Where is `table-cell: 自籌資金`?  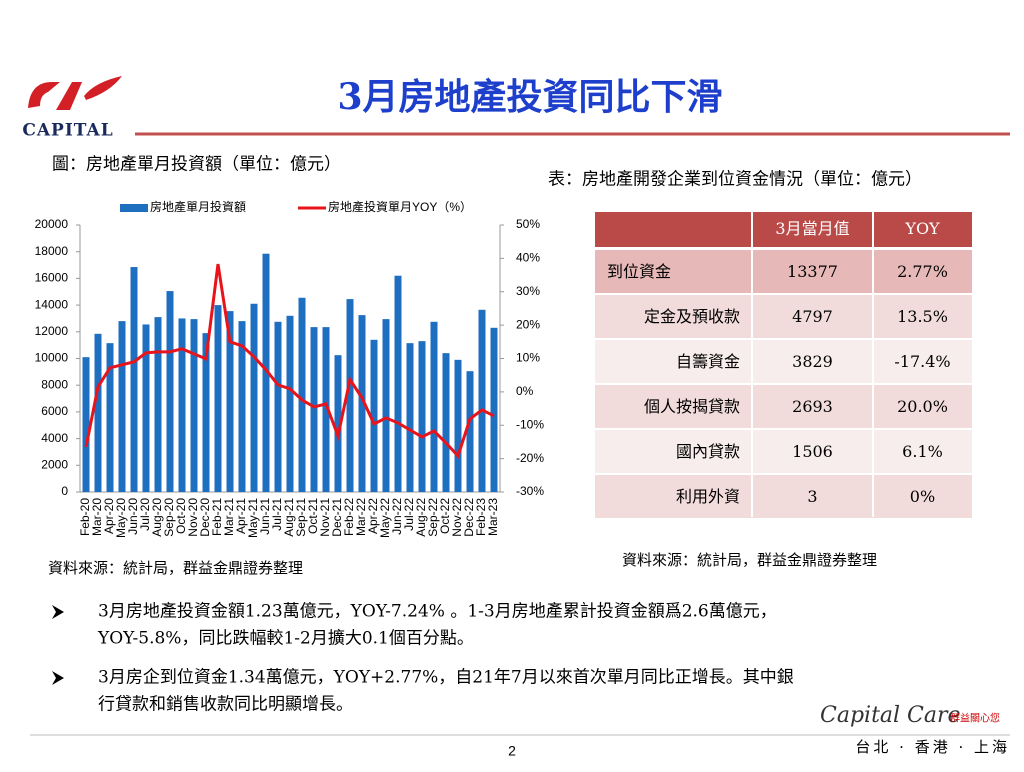 table-cell: 自籌資金 is located at coordinates (708, 361).